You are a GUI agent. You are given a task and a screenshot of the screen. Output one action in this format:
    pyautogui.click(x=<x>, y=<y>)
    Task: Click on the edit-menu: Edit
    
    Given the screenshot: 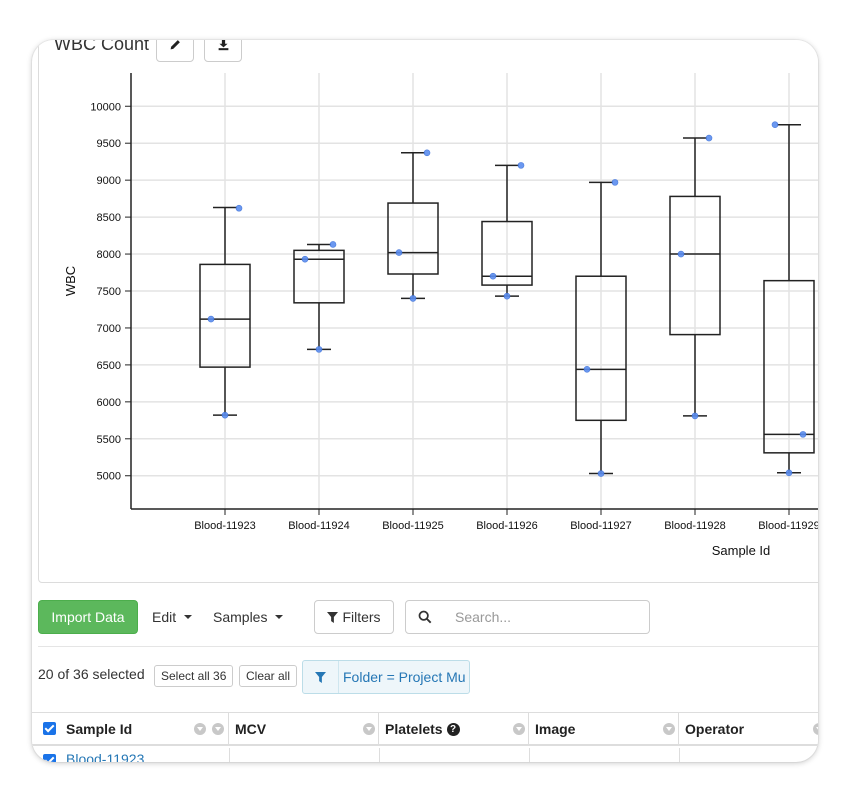 What is the action you would take?
    pyautogui.click(x=172, y=617)
    